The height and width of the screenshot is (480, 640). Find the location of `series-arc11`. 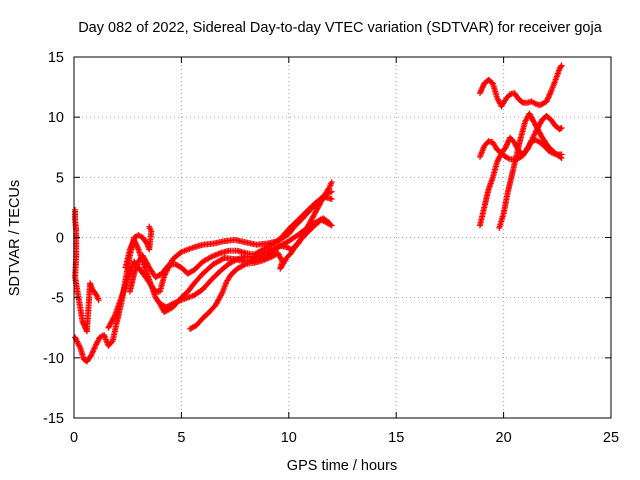

series-arc11 is located at coordinates (530, 170).